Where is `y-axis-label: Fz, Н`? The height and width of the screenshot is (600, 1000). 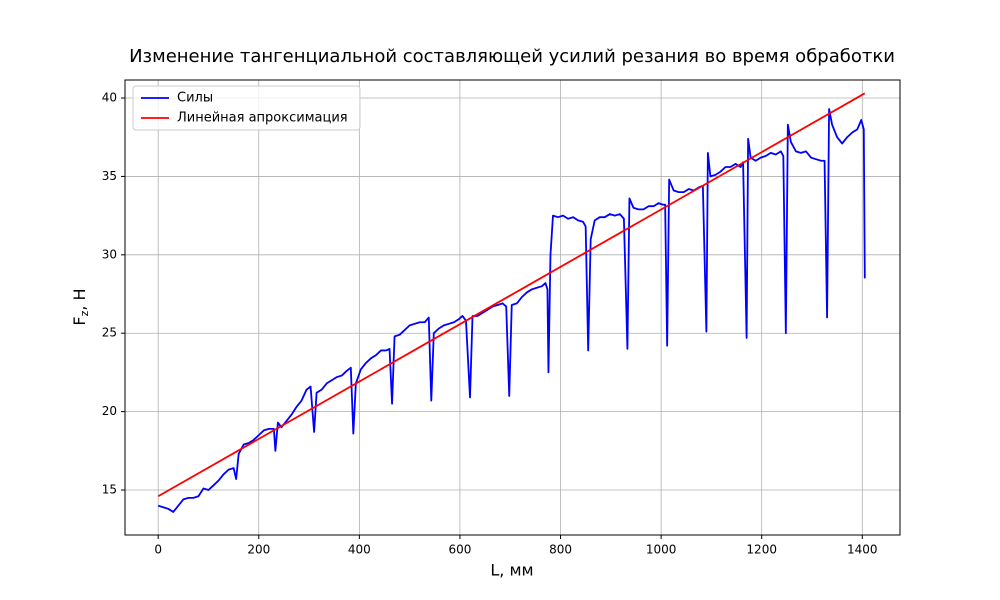
y-axis-label: Fz, Н is located at coordinates (81, 306).